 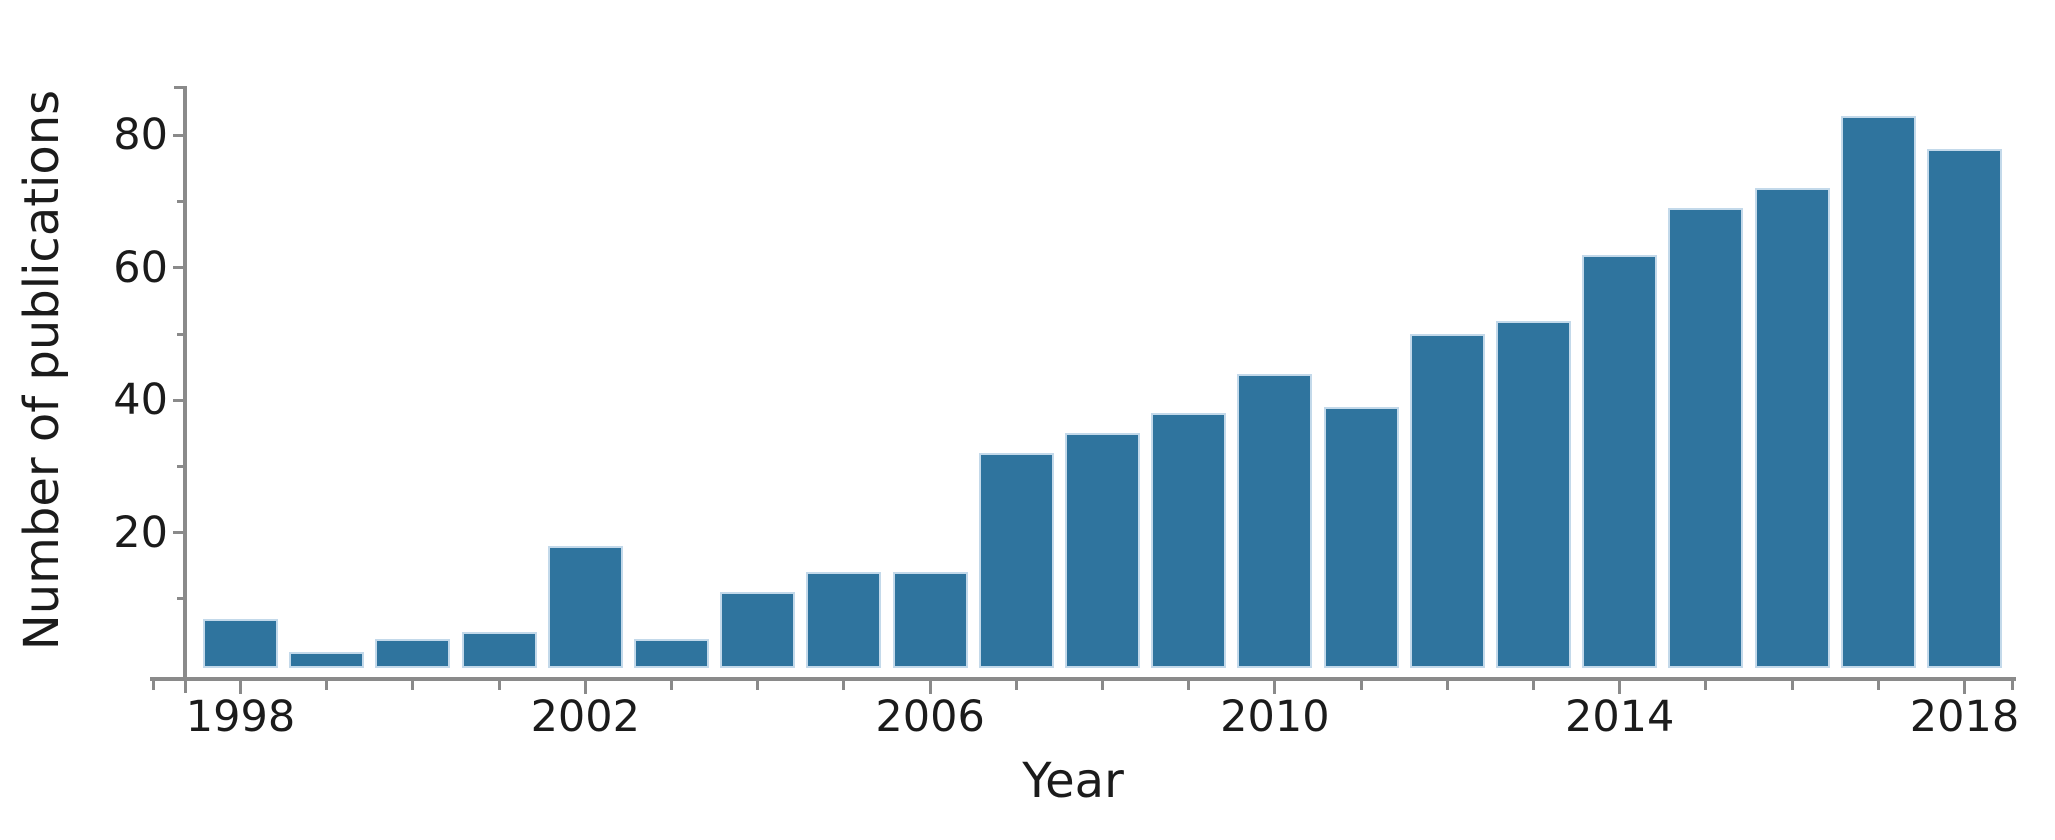 I want to click on x-tick-label-2002: 2002, so click(x=585, y=717).